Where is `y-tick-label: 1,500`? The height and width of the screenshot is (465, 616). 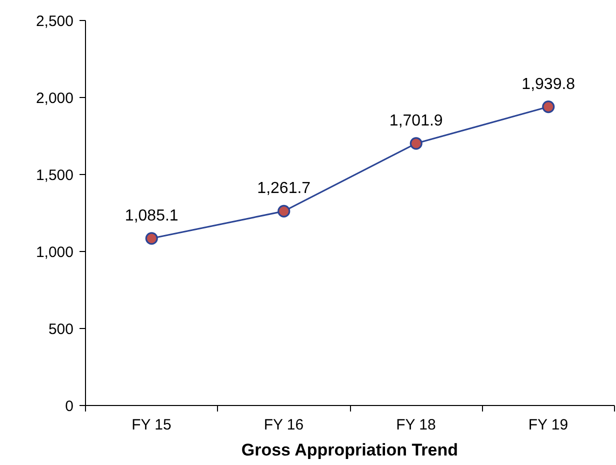
y-tick-label: 1,500 is located at coordinates (55, 175).